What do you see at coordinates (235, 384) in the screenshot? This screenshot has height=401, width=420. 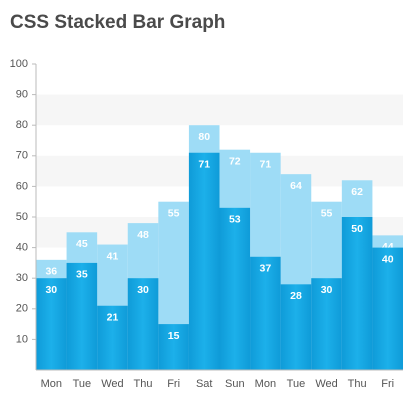 I see `x-tick-label: Sun` at bounding box center [235, 384].